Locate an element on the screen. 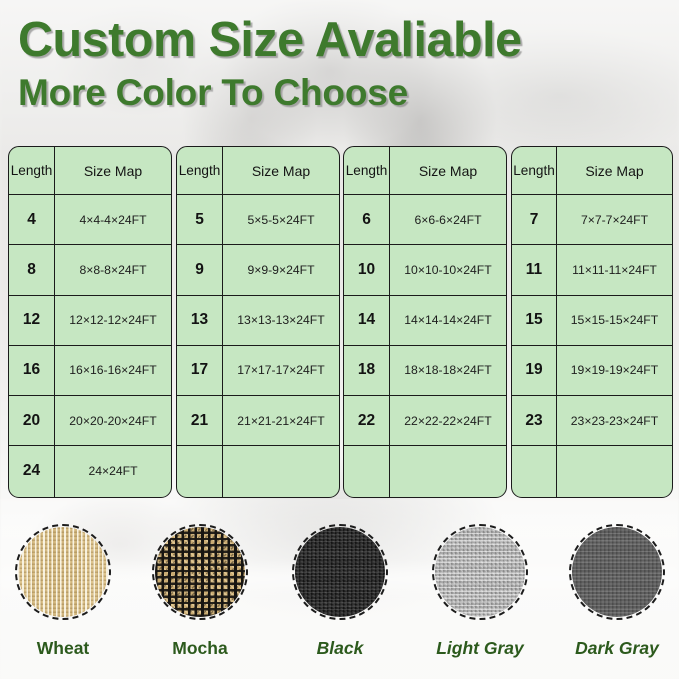  cell-size-map: 21×21-21×24FT is located at coordinates (281, 420).